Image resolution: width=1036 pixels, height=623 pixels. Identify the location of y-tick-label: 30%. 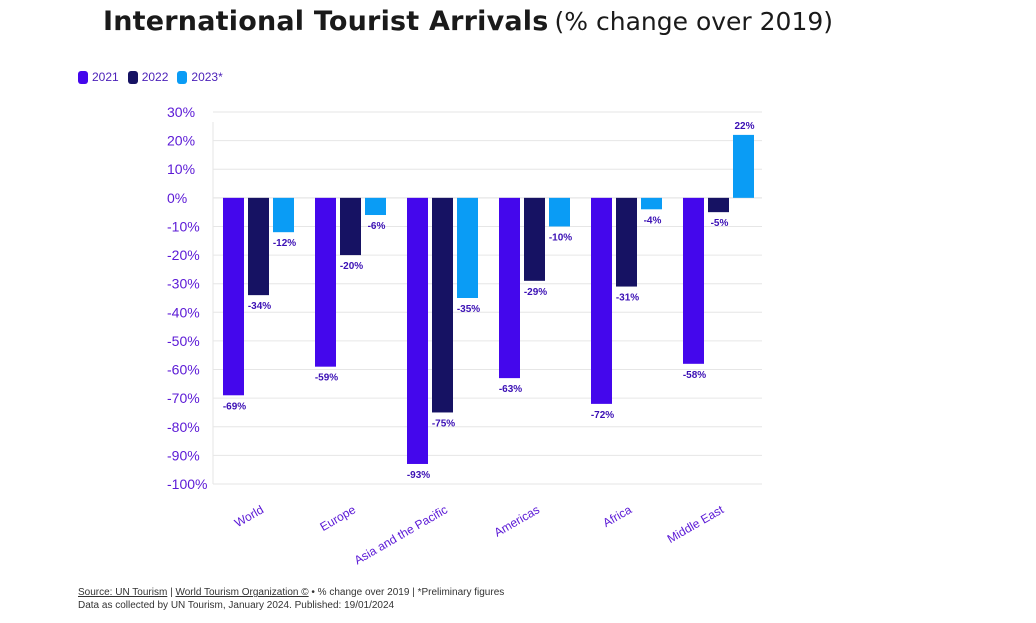
(181, 112).